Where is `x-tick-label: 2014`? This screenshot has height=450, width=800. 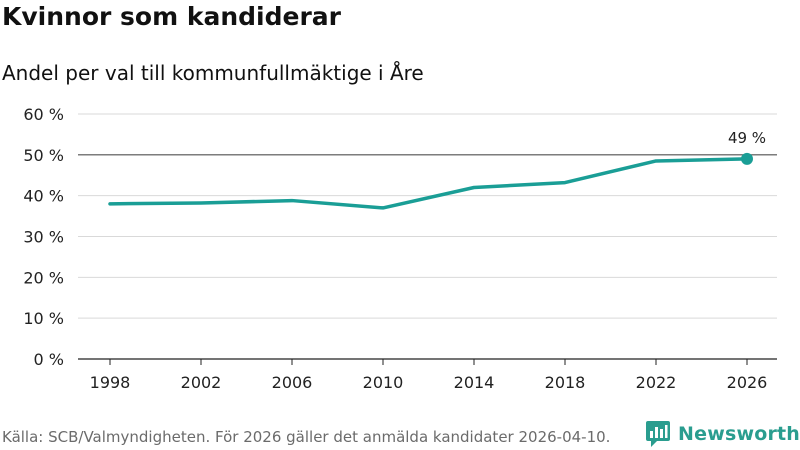 x-tick-label: 2014 is located at coordinates (474, 382).